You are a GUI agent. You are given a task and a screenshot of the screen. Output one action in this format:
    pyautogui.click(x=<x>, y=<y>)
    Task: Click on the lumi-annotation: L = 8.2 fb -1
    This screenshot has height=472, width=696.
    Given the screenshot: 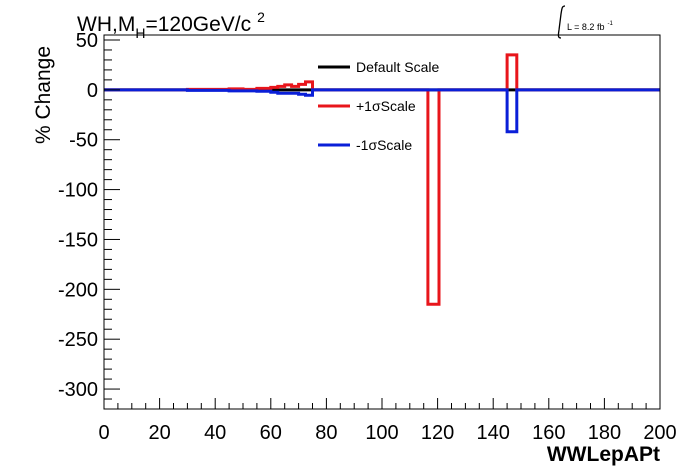 What is the action you would take?
    pyautogui.click(x=585, y=22)
    